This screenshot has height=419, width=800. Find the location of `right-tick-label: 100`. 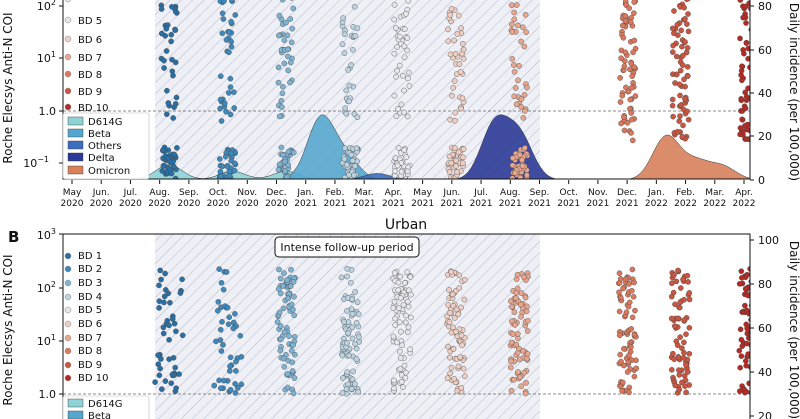

right-tick-label: 100 is located at coordinates (768, 240).